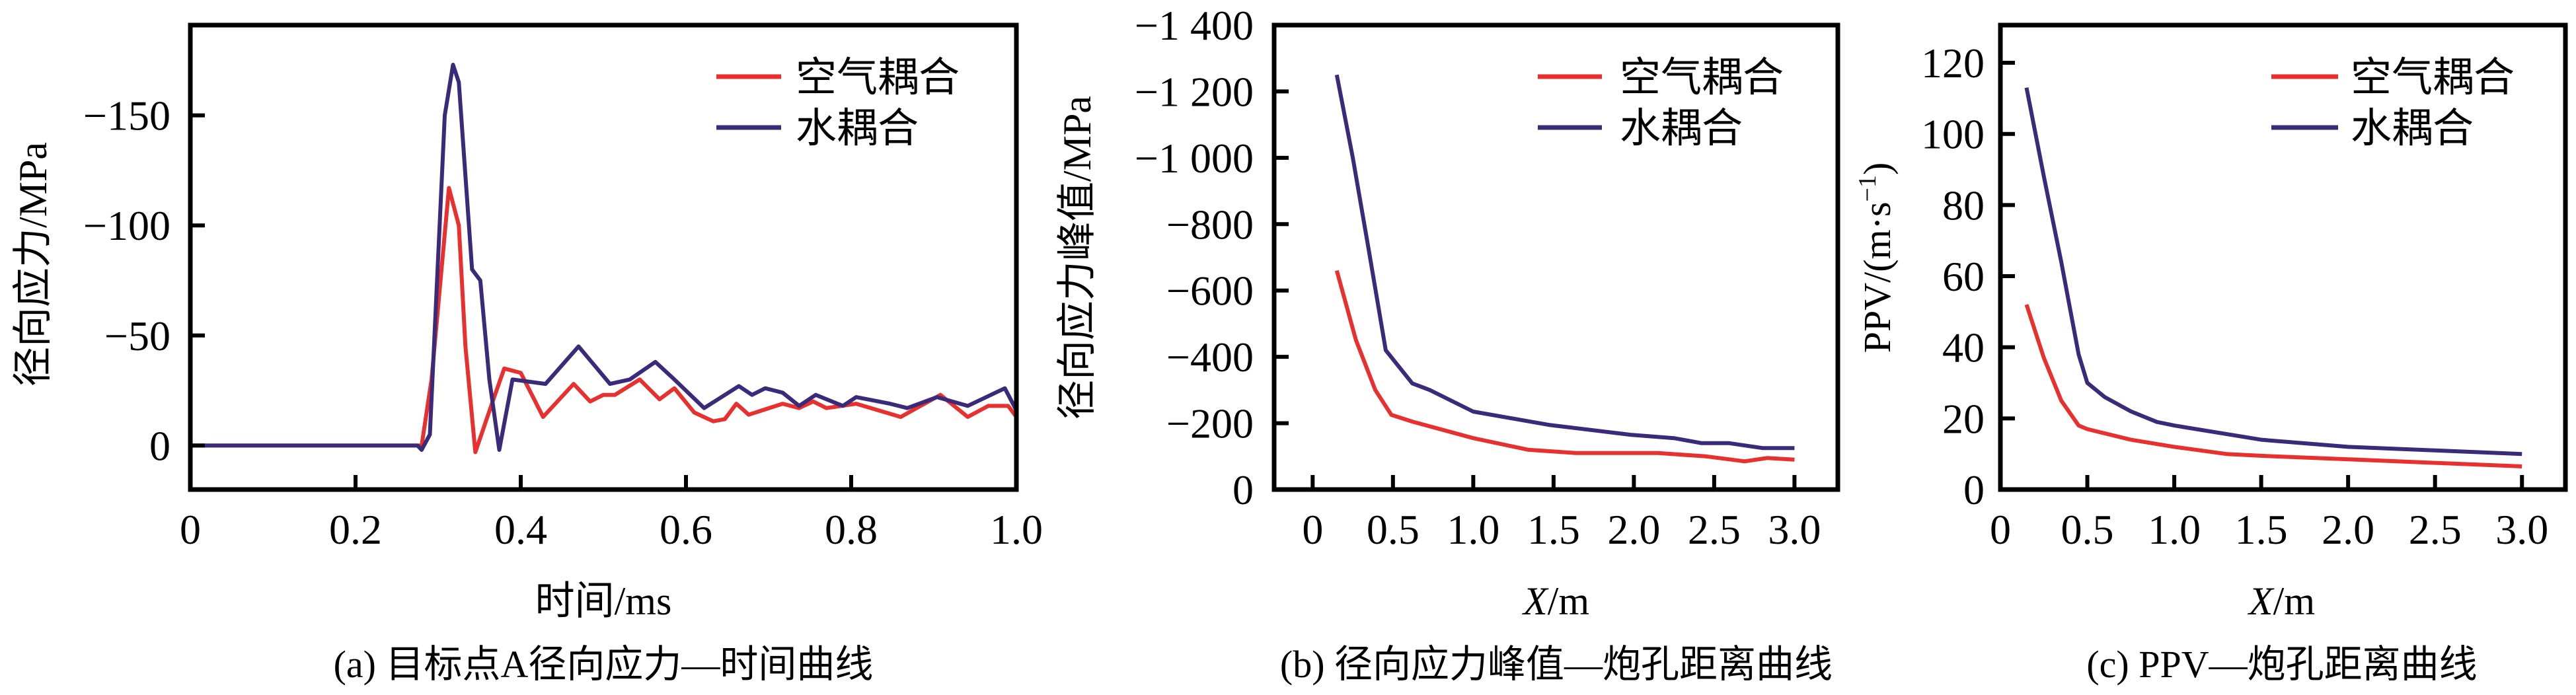 This screenshot has height=695, width=2576. What do you see at coordinates (1194, 91) in the screenshot?
I see `chart-b-ytick-label: −1 200` at bounding box center [1194, 91].